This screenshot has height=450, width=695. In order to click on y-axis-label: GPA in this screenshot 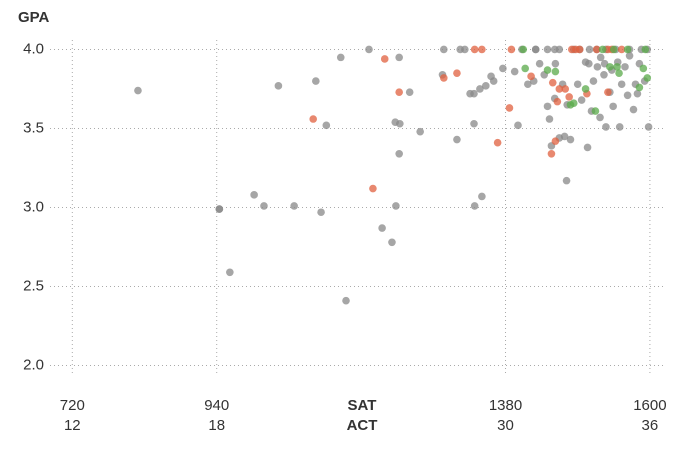, I will do `click(34, 17)`.